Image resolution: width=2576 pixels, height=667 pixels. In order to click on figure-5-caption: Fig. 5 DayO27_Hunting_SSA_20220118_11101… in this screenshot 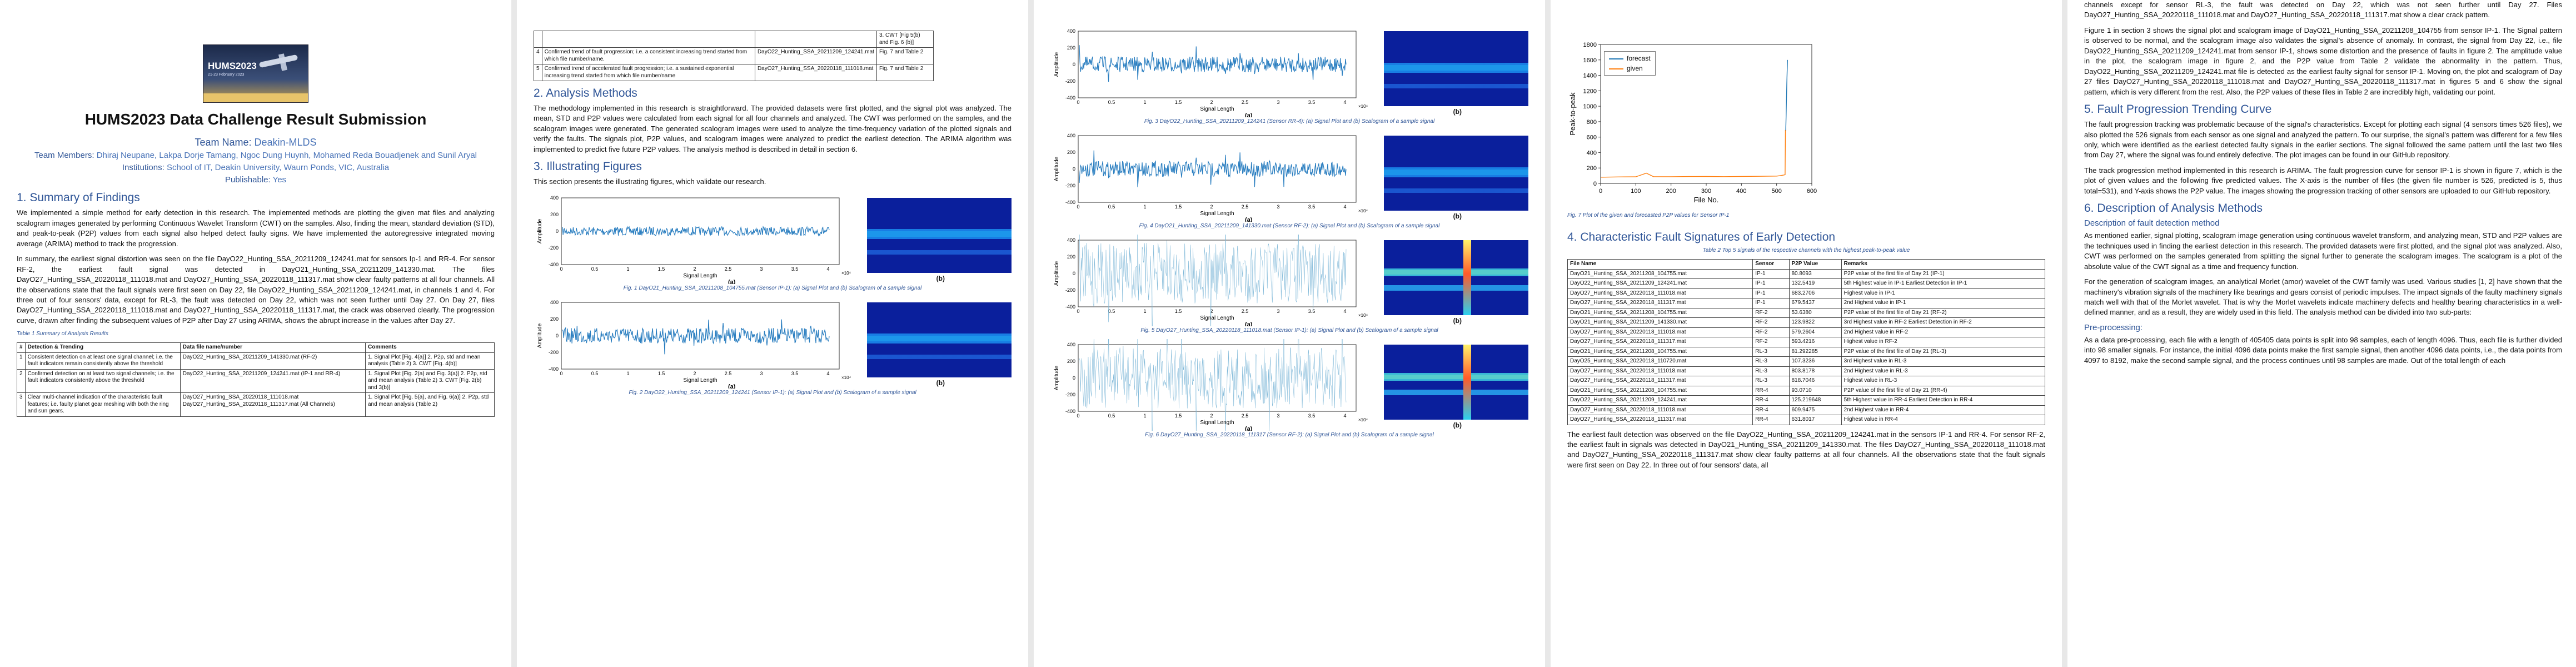, I will do `click(1289, 330)`.